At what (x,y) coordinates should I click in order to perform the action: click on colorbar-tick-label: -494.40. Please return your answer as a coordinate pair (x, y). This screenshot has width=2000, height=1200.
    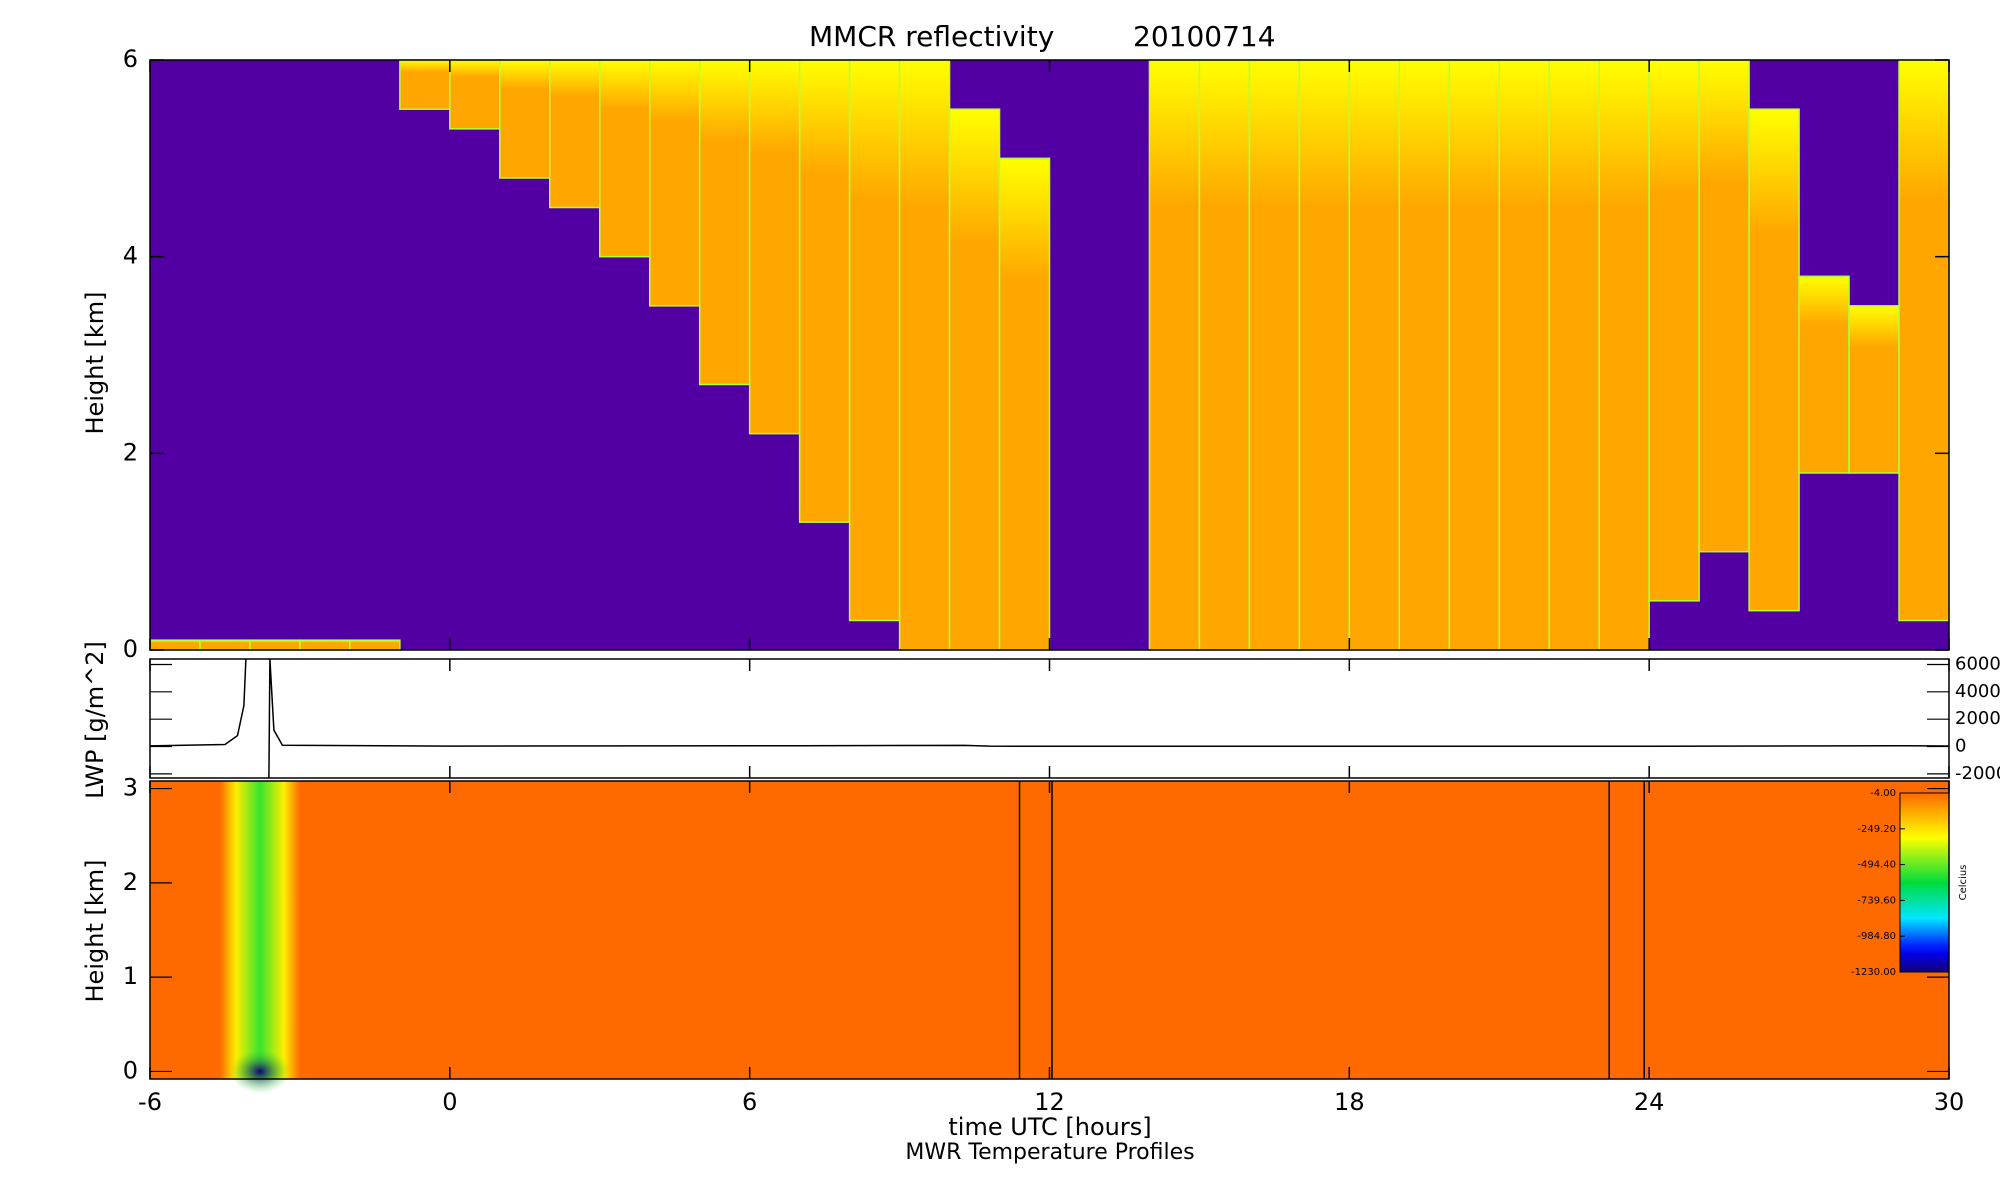
    Looking at the image, I should click on (1876, 865).